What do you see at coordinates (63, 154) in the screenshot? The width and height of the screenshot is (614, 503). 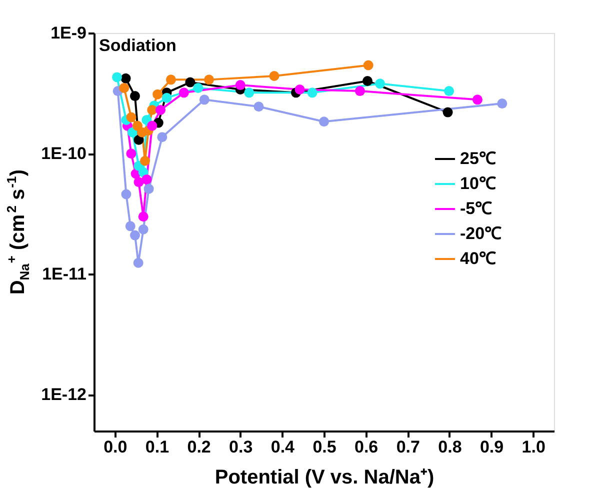 I see `y-tick-label: 1E-10` at bounding box center [63, 154].